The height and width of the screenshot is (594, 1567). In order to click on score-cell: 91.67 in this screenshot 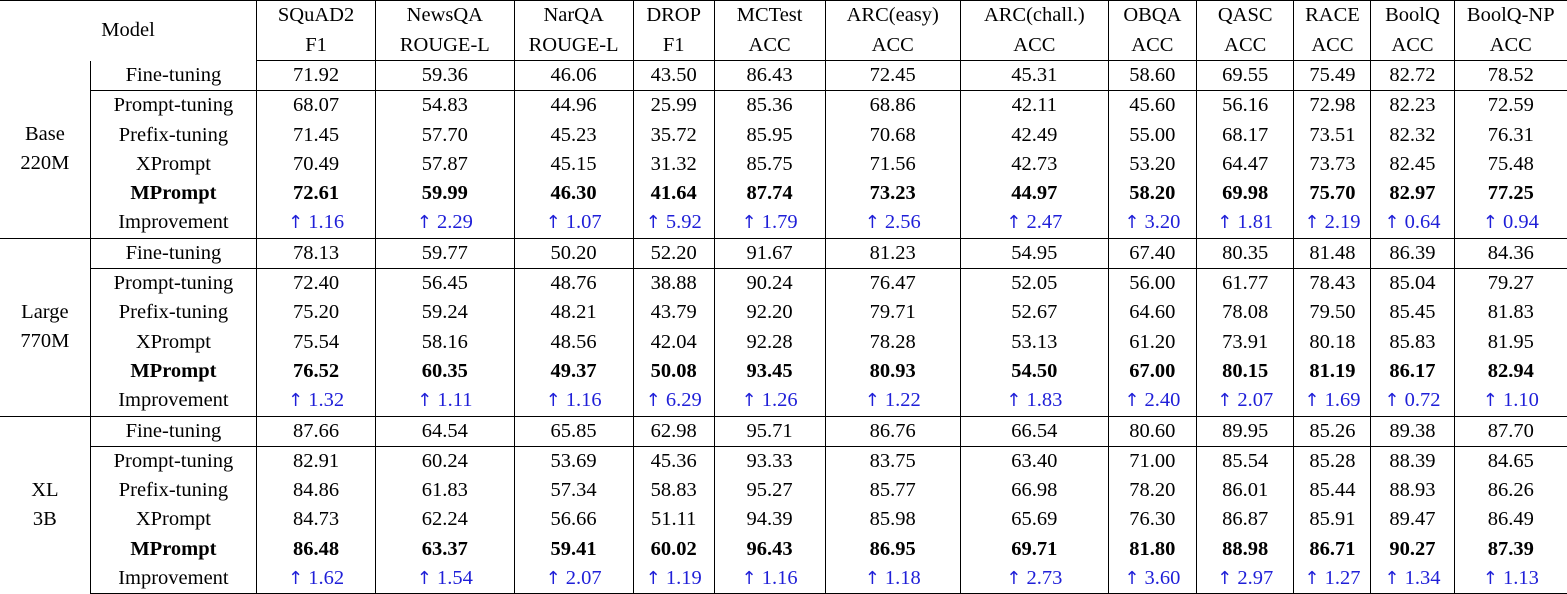, I will do `click(769, 253)`.